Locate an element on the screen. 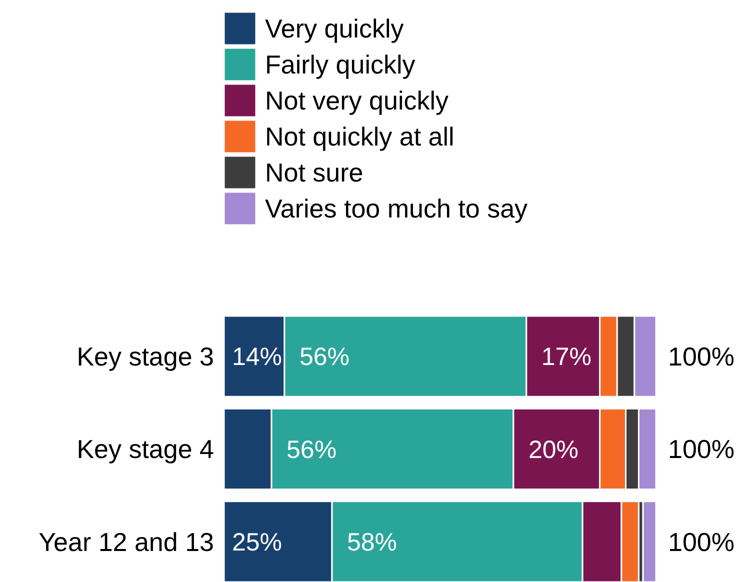  legend-label: Varies too much to say is located at coordinates (396, 209).